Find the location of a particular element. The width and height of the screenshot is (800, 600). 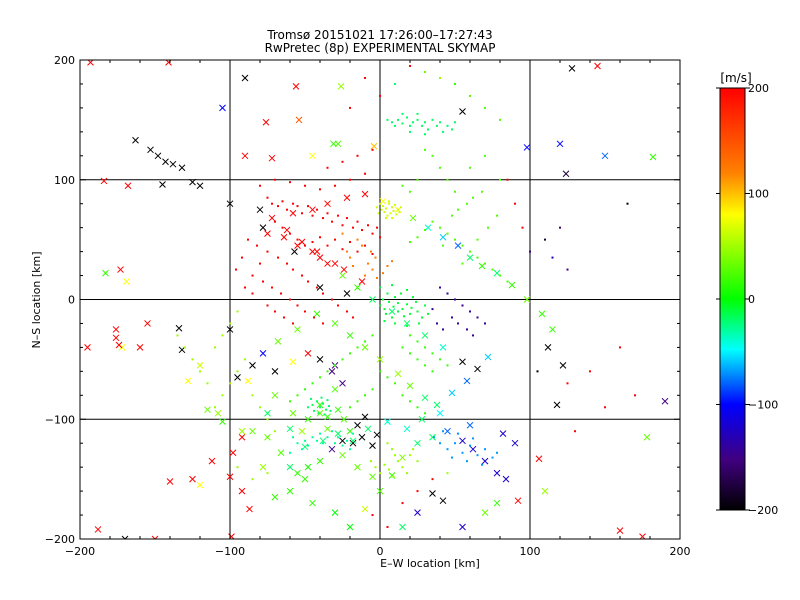

chart-subtitle: RwPretec (8p) EXPERIMENTAL SKYMAP is located at coordinates (380, 48).